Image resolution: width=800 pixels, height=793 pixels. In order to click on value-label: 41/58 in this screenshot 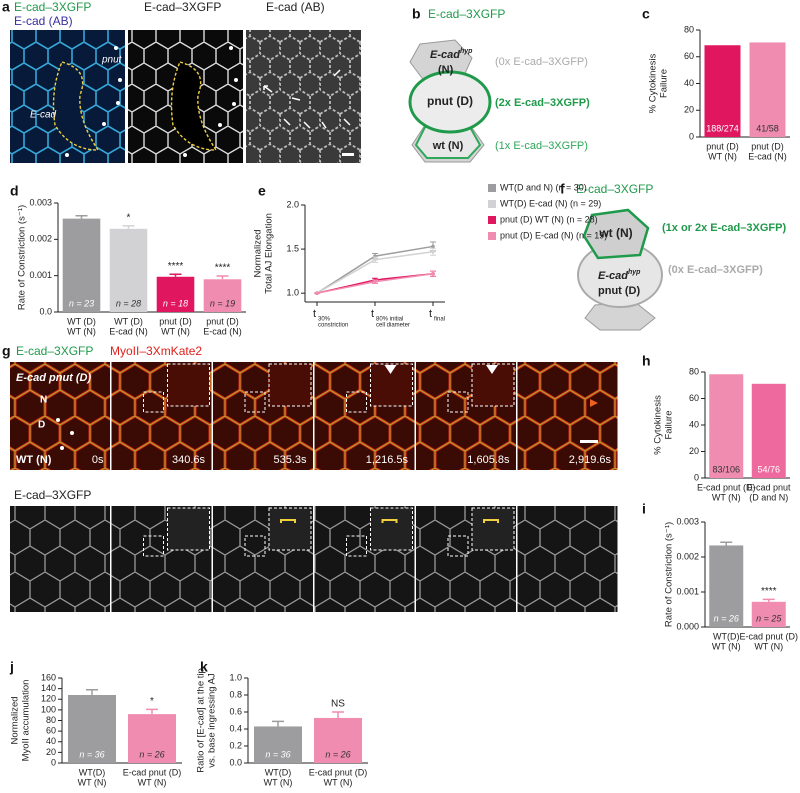, I will do `click(767, 128)`.